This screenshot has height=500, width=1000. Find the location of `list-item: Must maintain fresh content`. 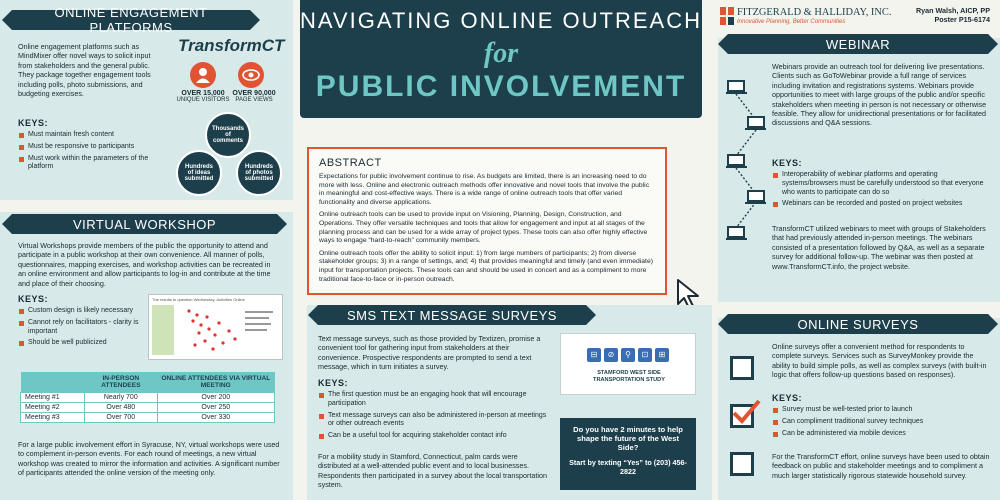

list-item: Must maintain fresh content is located at coordinates (88, 135).